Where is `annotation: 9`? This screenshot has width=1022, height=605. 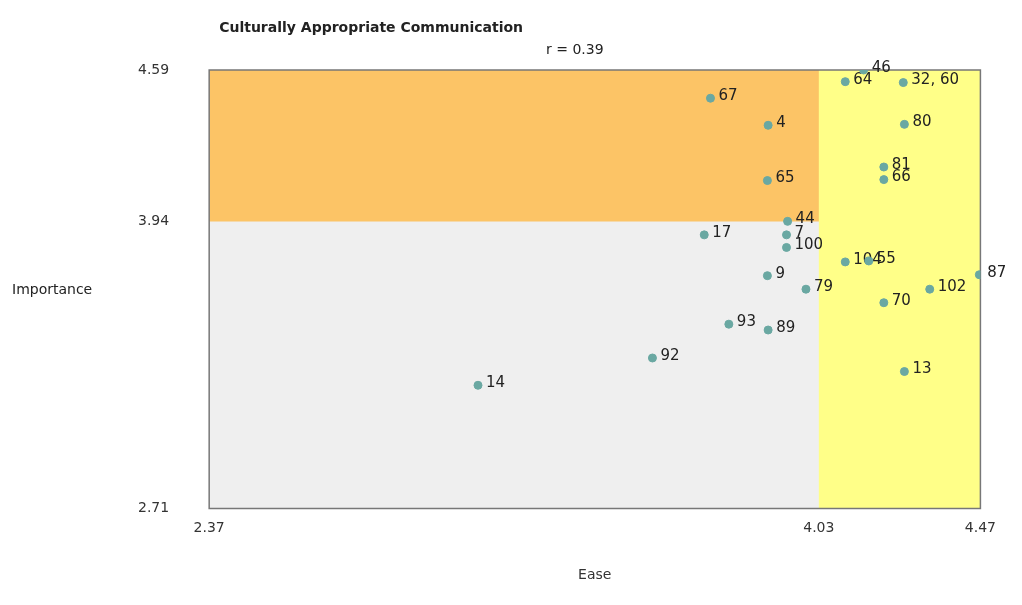
annotation: 9 is located at coordinates (780, 272).